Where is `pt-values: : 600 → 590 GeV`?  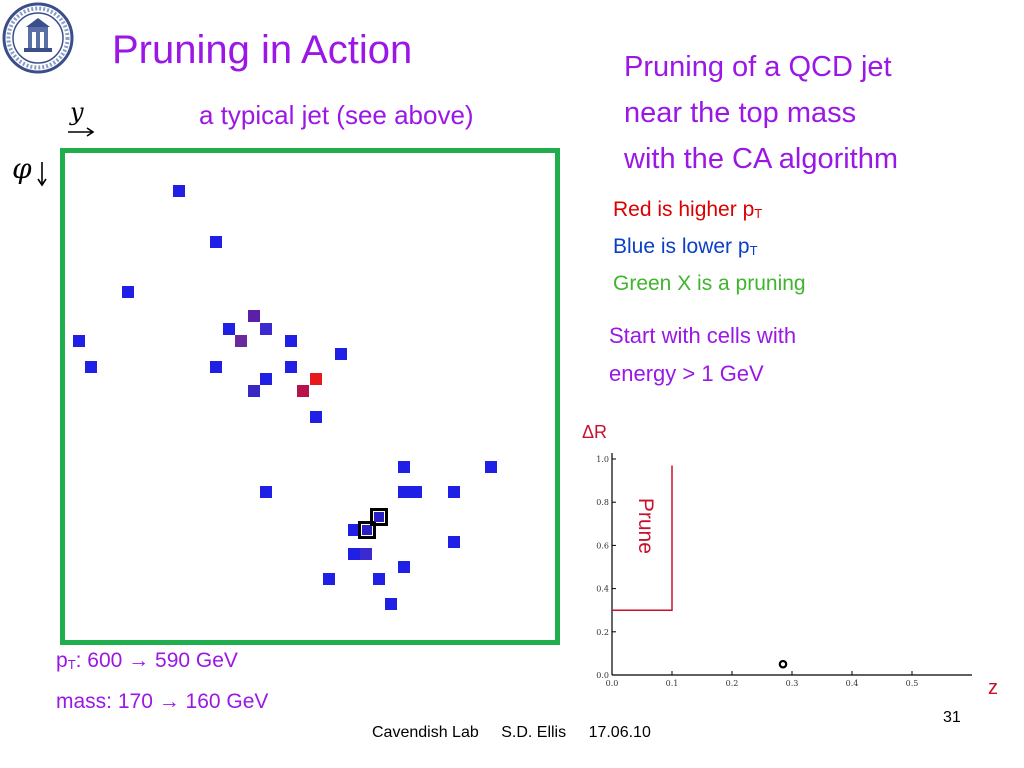 pt-values: : 600 → 590 GeV is located at coordinates (156, 660).